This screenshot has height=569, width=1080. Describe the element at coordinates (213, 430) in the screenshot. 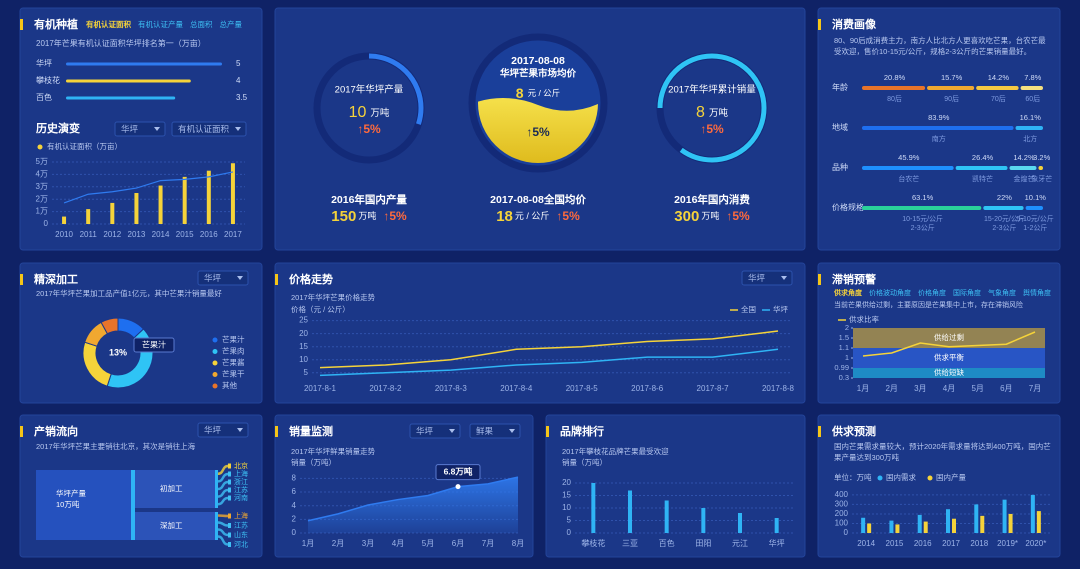

I see `dropdown-label: 华坪` at that location.